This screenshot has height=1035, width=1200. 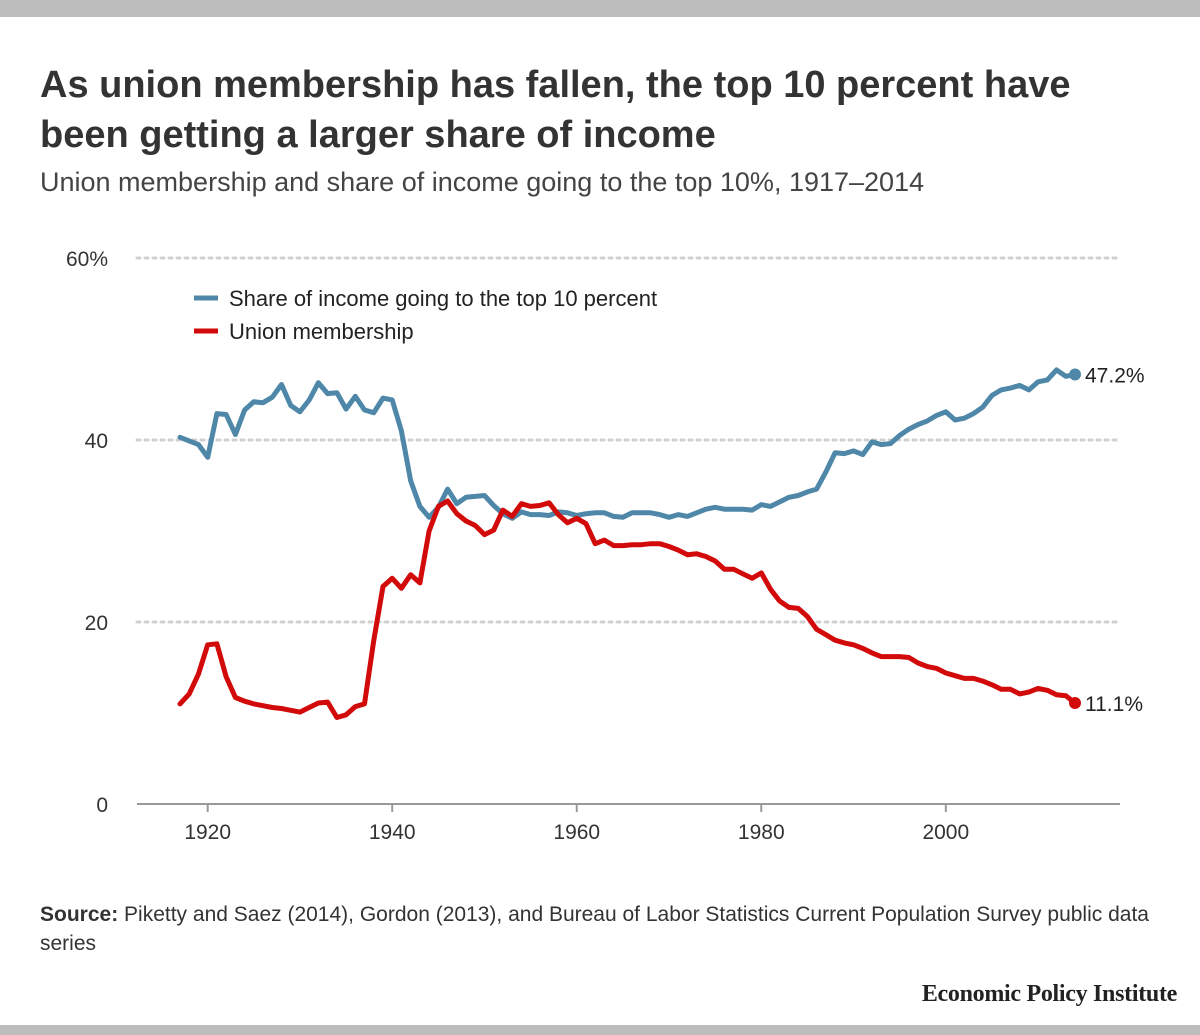 What do you see at coordinates (207, 832) in the screenshot?
I see `x-tick-label: 1920` at bounding box center [207, 832].